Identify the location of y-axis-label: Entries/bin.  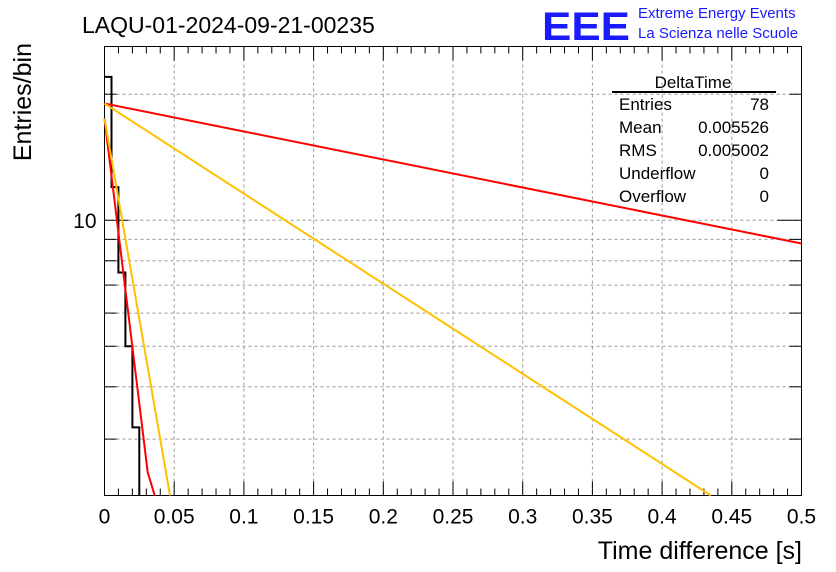
(23, 102).